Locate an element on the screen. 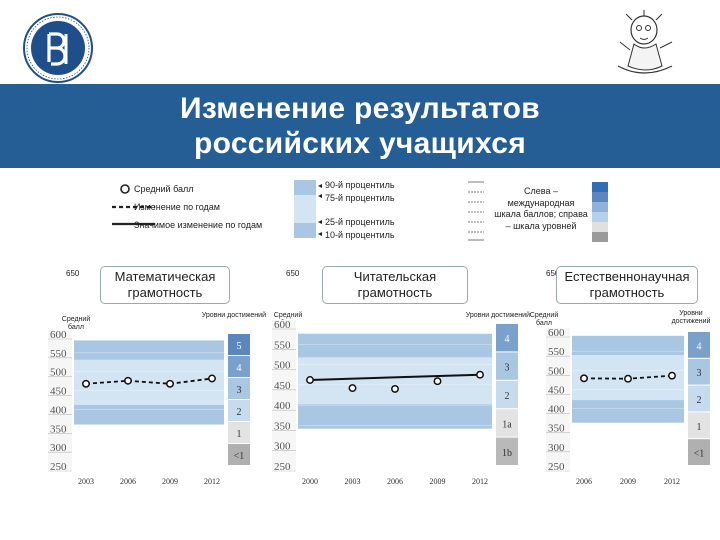 The image size is (720, 540). ymax-label-science: 650 is located at coordinates (553, 273).